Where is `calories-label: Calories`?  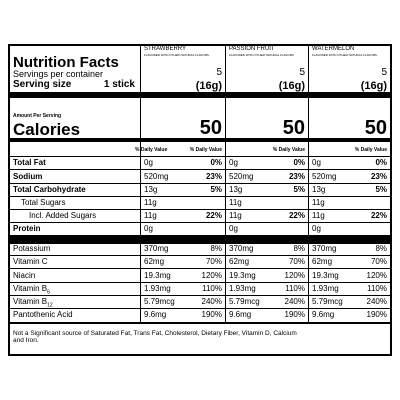 calories-label: Calories is located at coordinates (47, 129).